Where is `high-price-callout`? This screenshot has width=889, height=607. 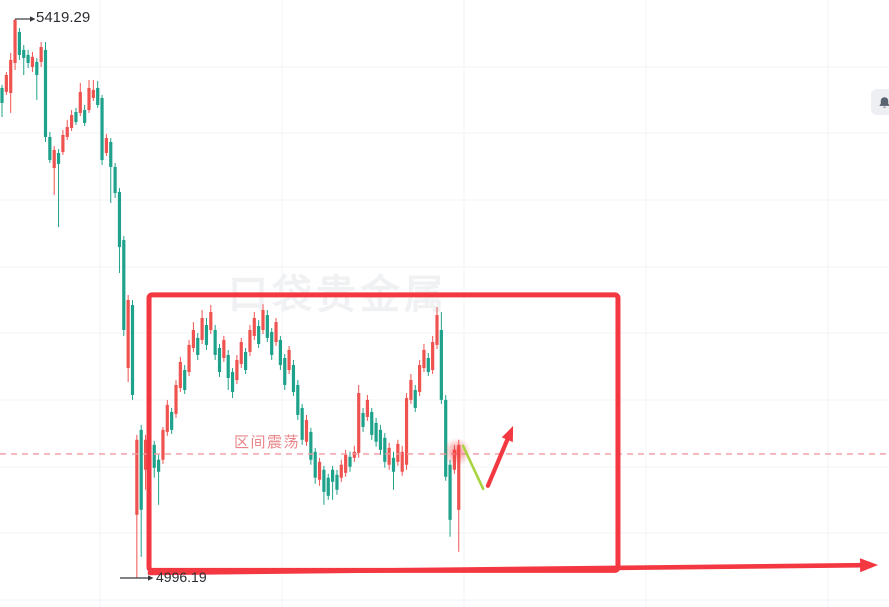 high-price-callout is located at coordinates (25, 19).